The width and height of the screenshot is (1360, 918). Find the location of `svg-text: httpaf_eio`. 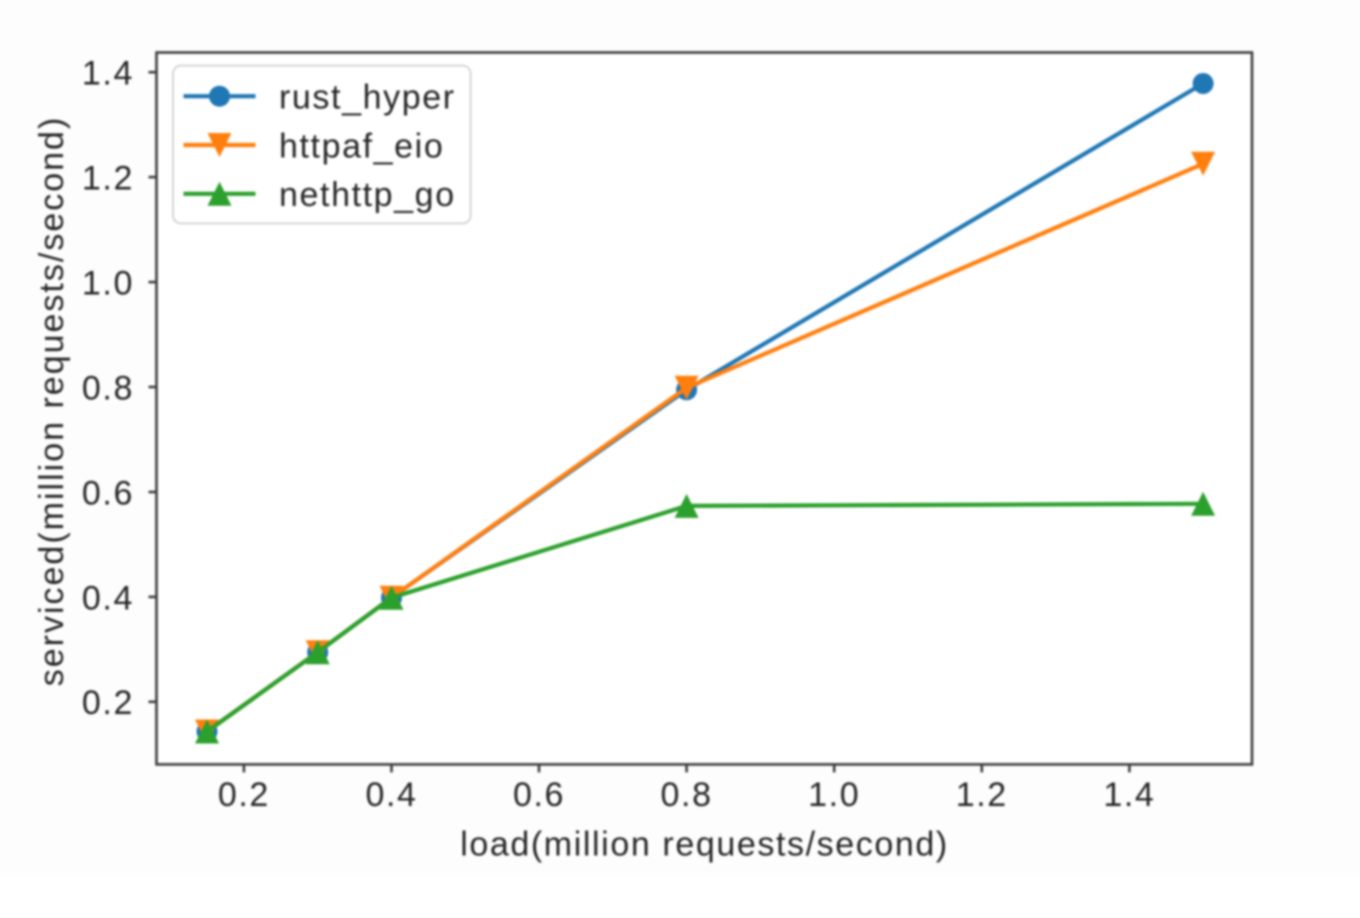

svg-text: httpaf_eio is located at coordinates (361, 146).